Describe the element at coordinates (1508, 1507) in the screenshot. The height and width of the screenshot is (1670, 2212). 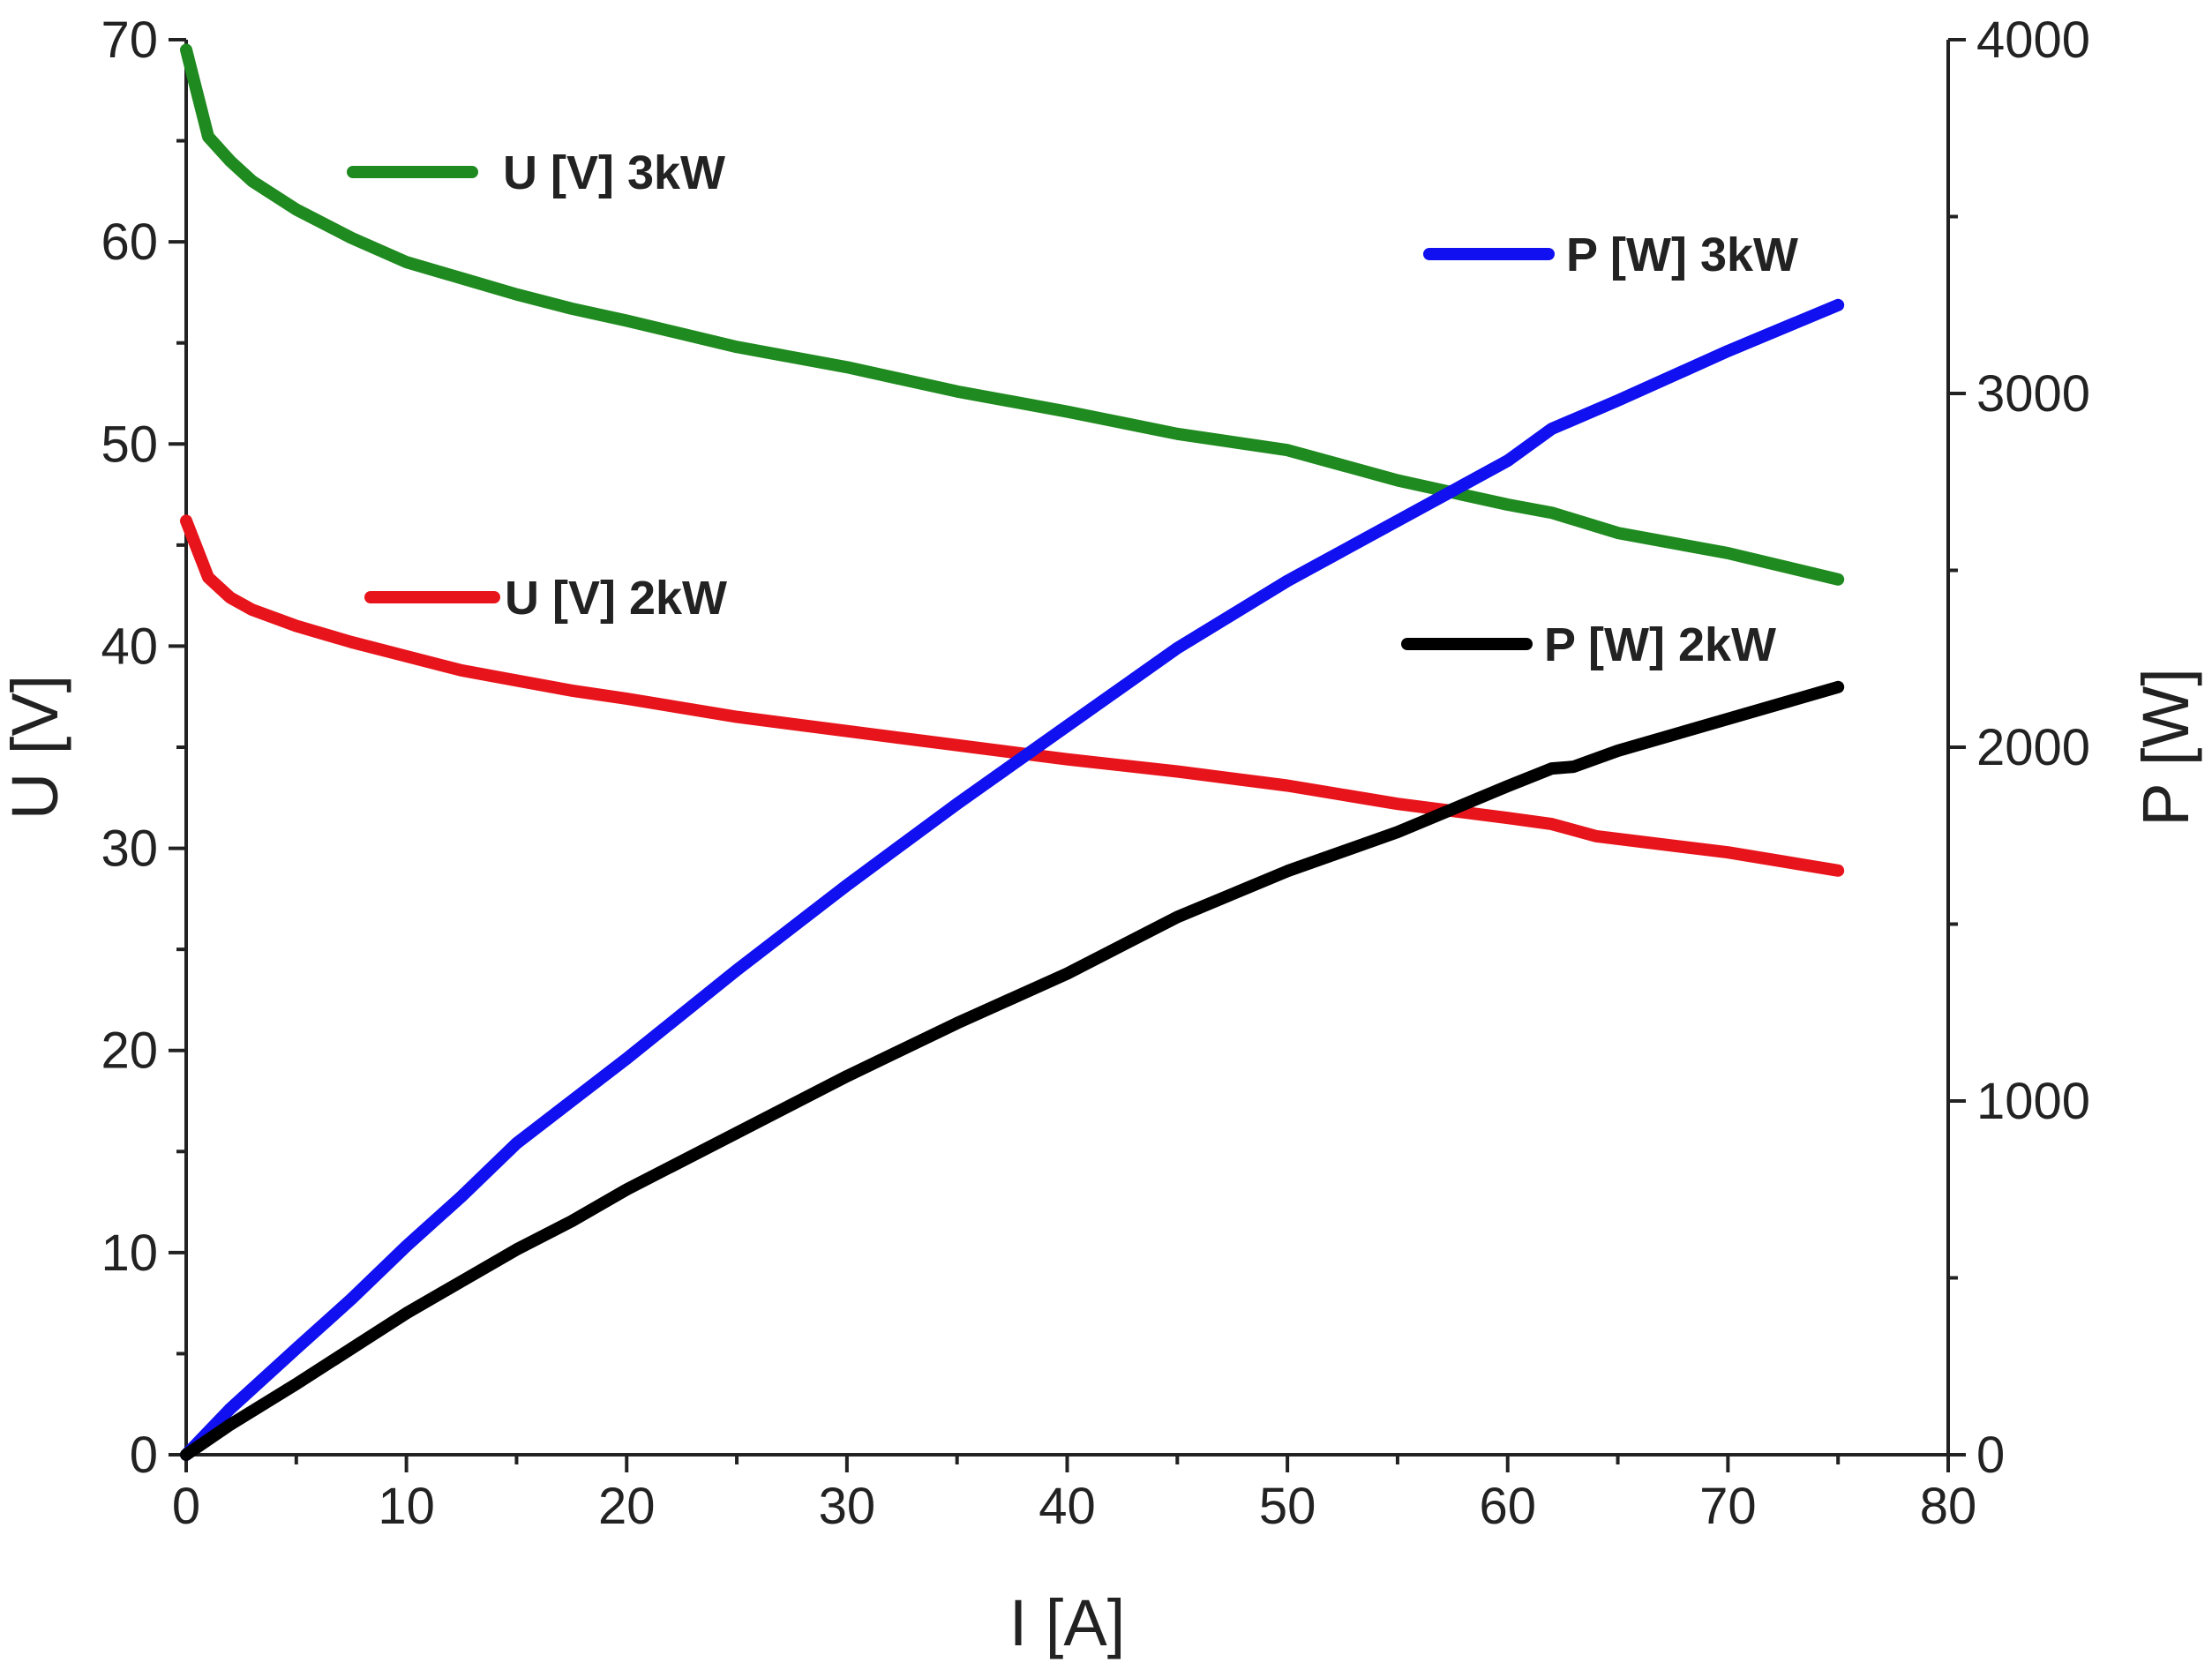
I see `x-tick-label: 60` at that location.